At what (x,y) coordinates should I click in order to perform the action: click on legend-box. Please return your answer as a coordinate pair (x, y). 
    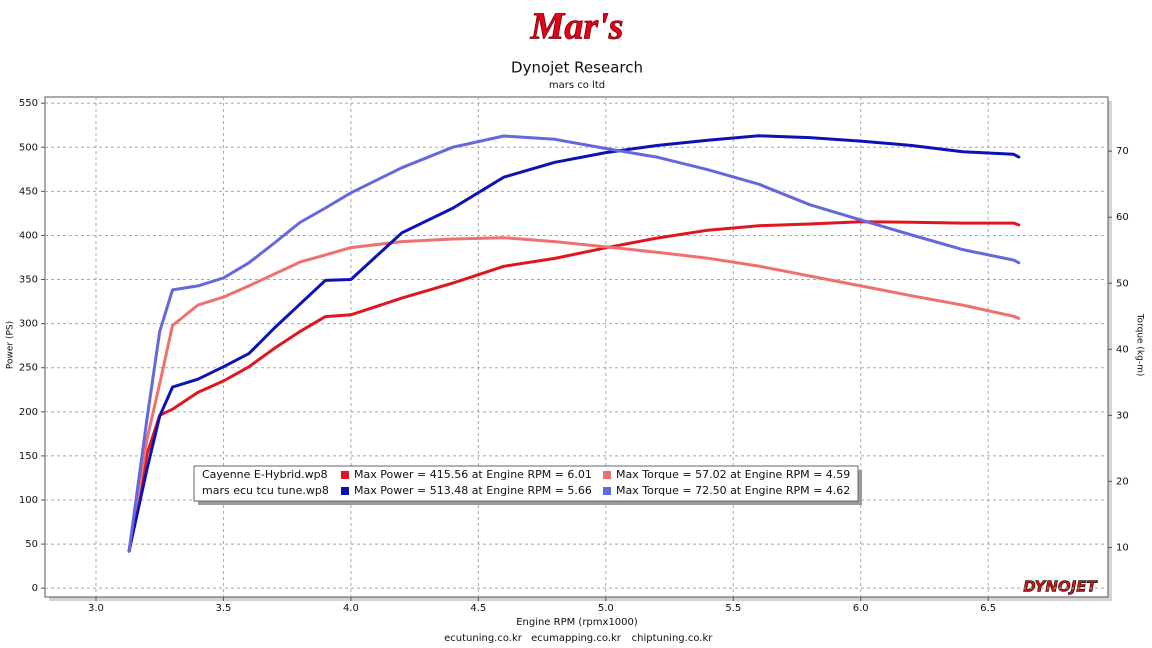
    Looking at the image, I should click on (526, 483).